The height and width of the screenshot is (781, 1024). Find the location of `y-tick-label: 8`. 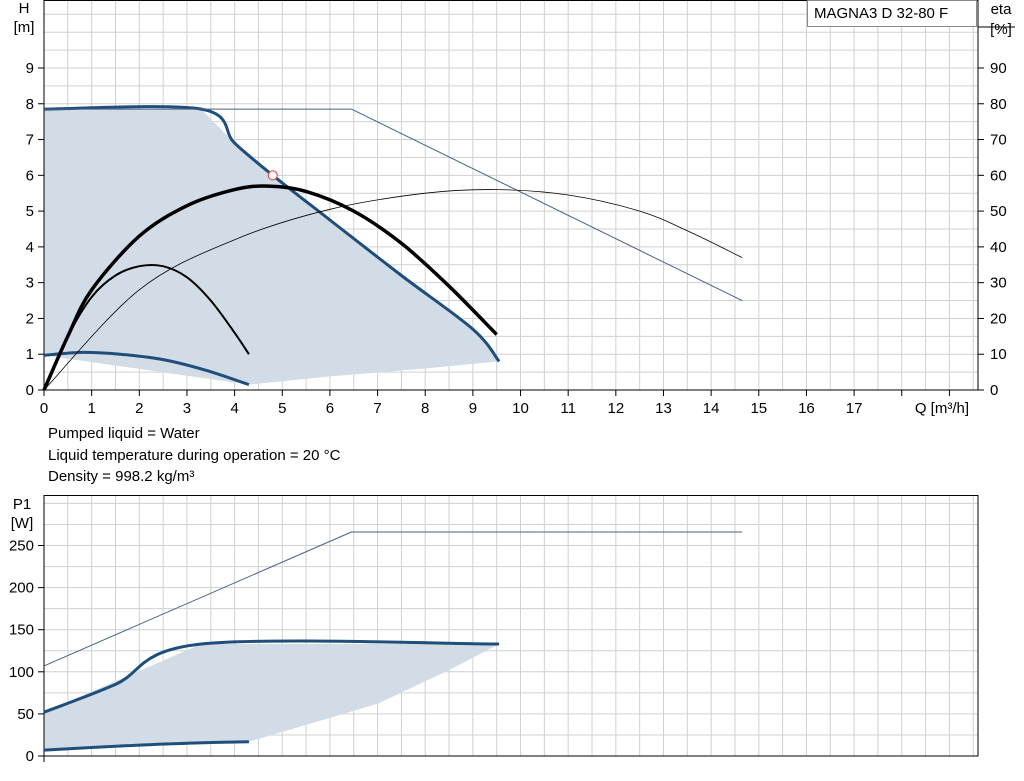

y-tick-label: 8 is located at coordinates (30, 104).